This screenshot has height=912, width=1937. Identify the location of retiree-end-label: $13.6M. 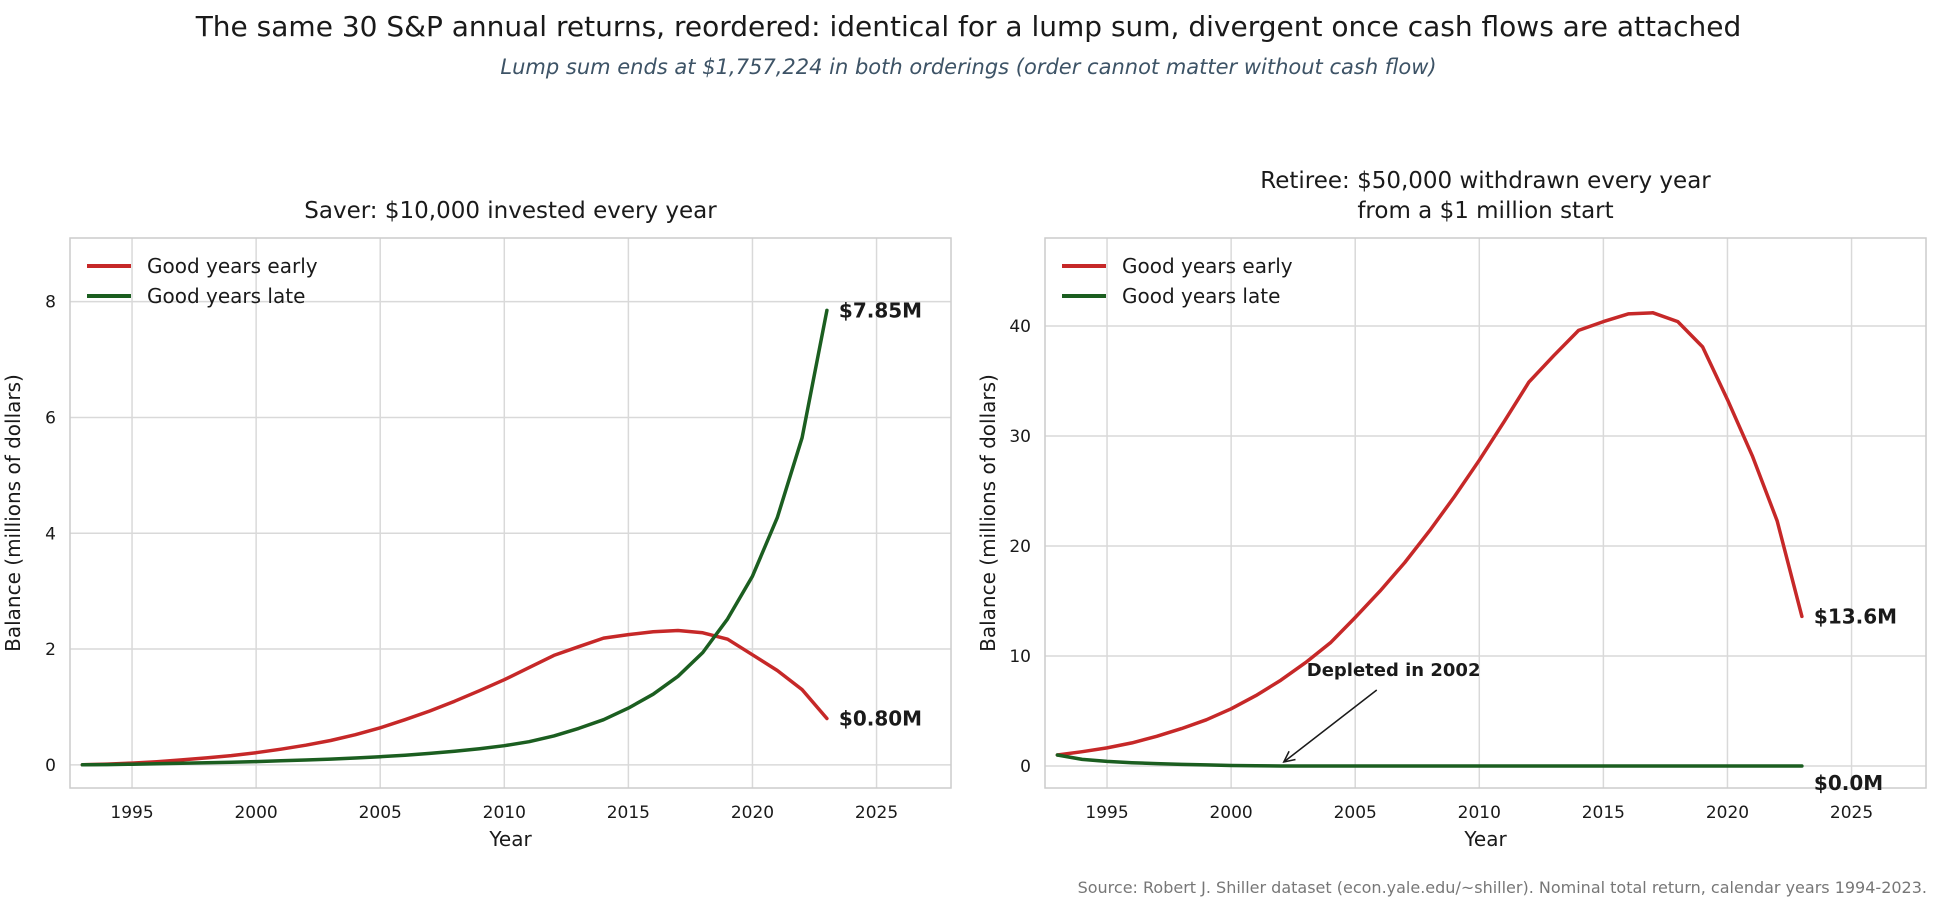
(1855, 616).